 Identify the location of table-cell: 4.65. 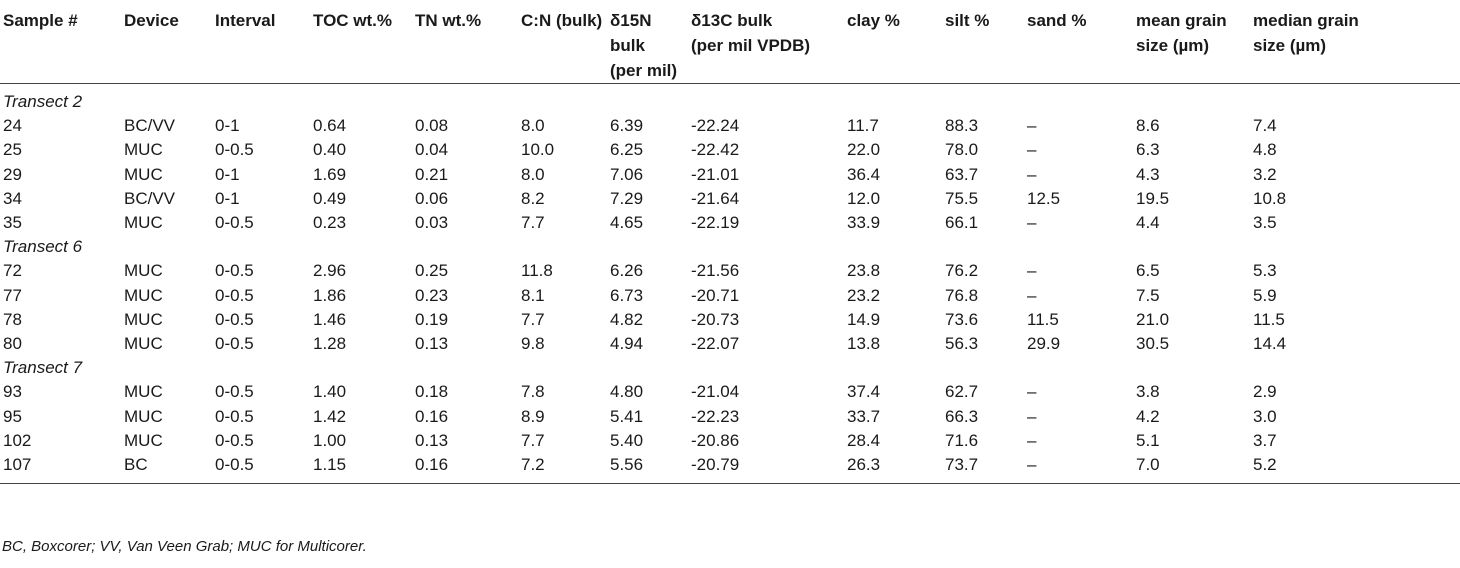
(627, 223).